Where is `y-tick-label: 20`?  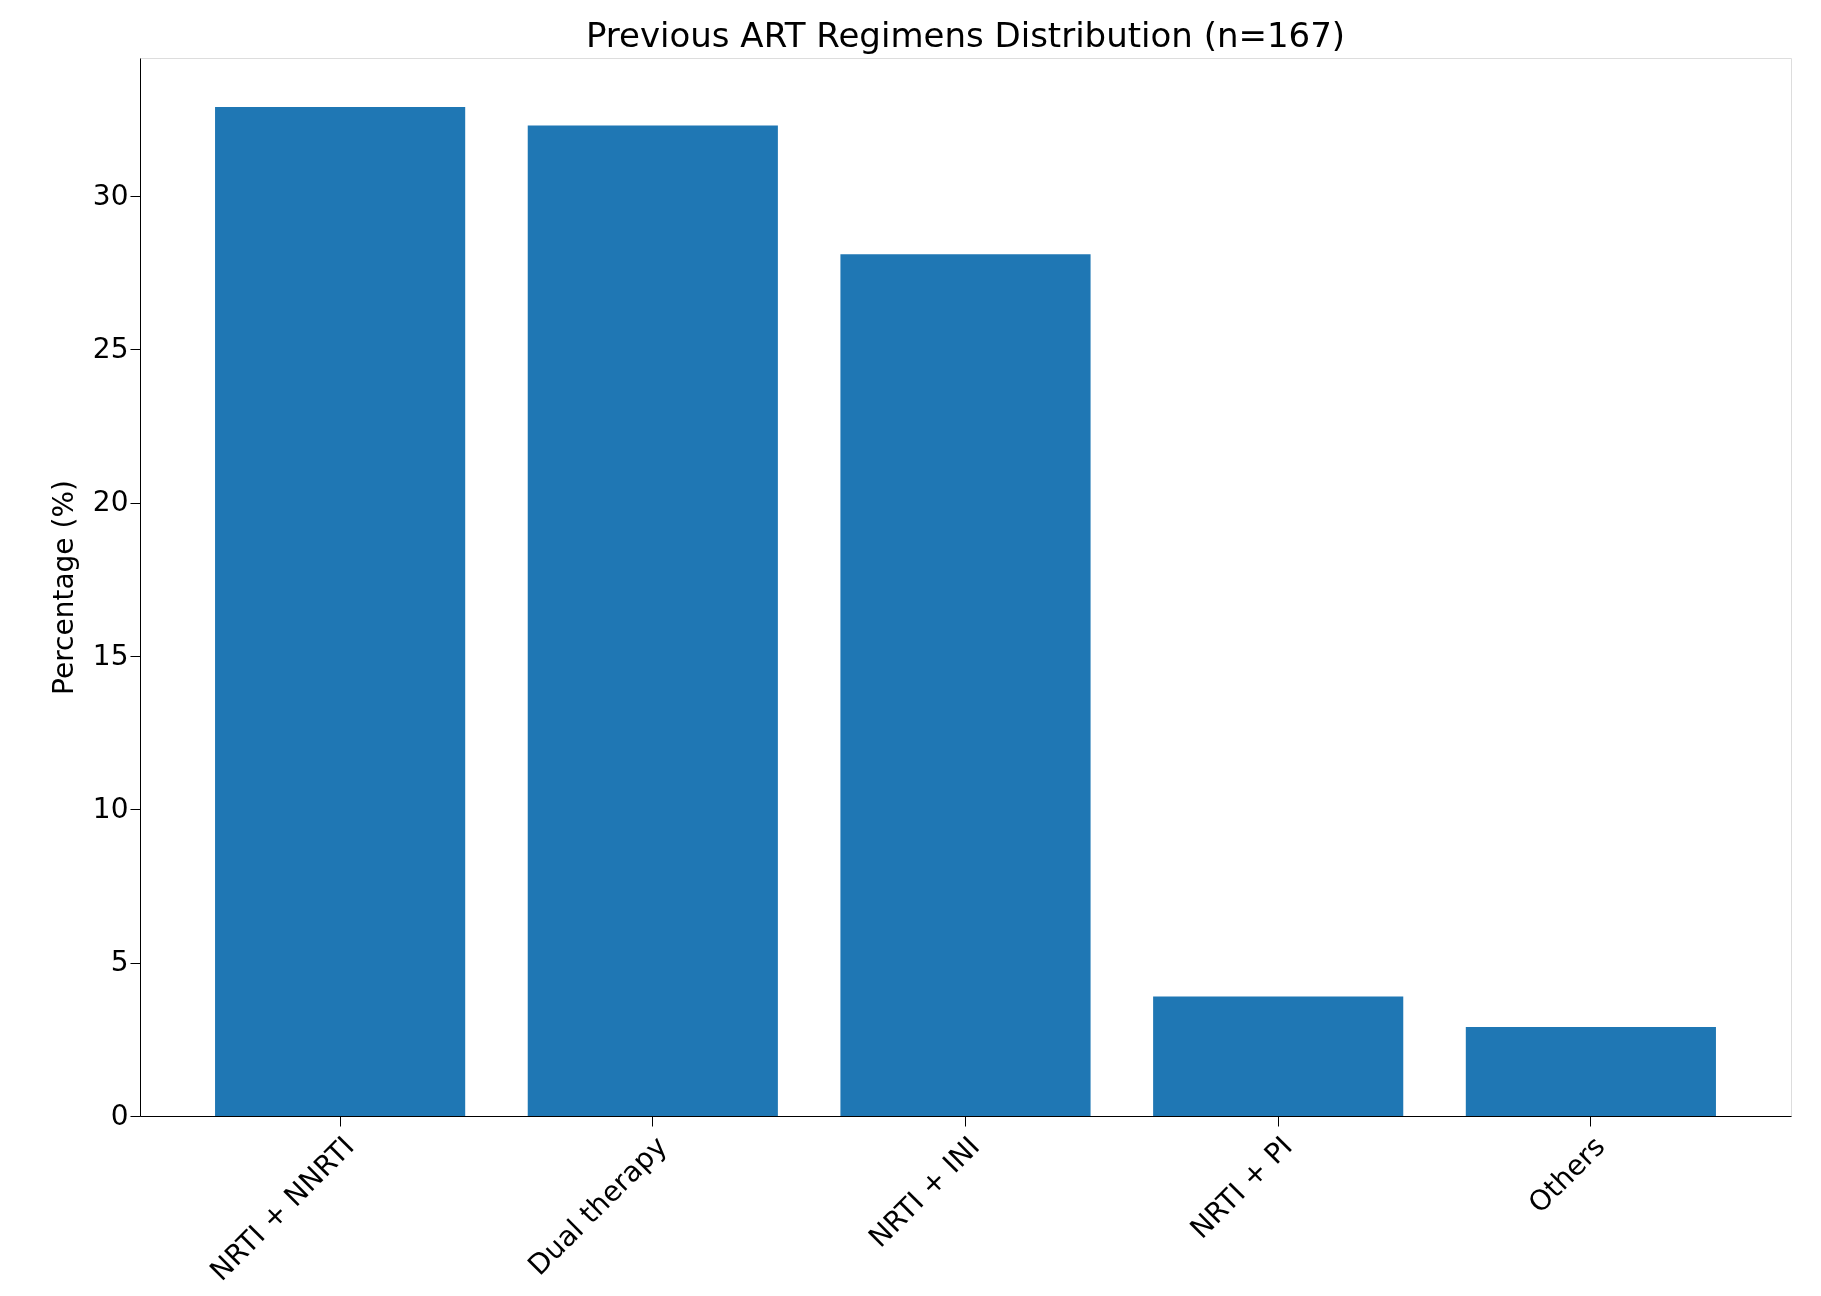 y-tick-label: 20 is located at coordinates (110, 502).